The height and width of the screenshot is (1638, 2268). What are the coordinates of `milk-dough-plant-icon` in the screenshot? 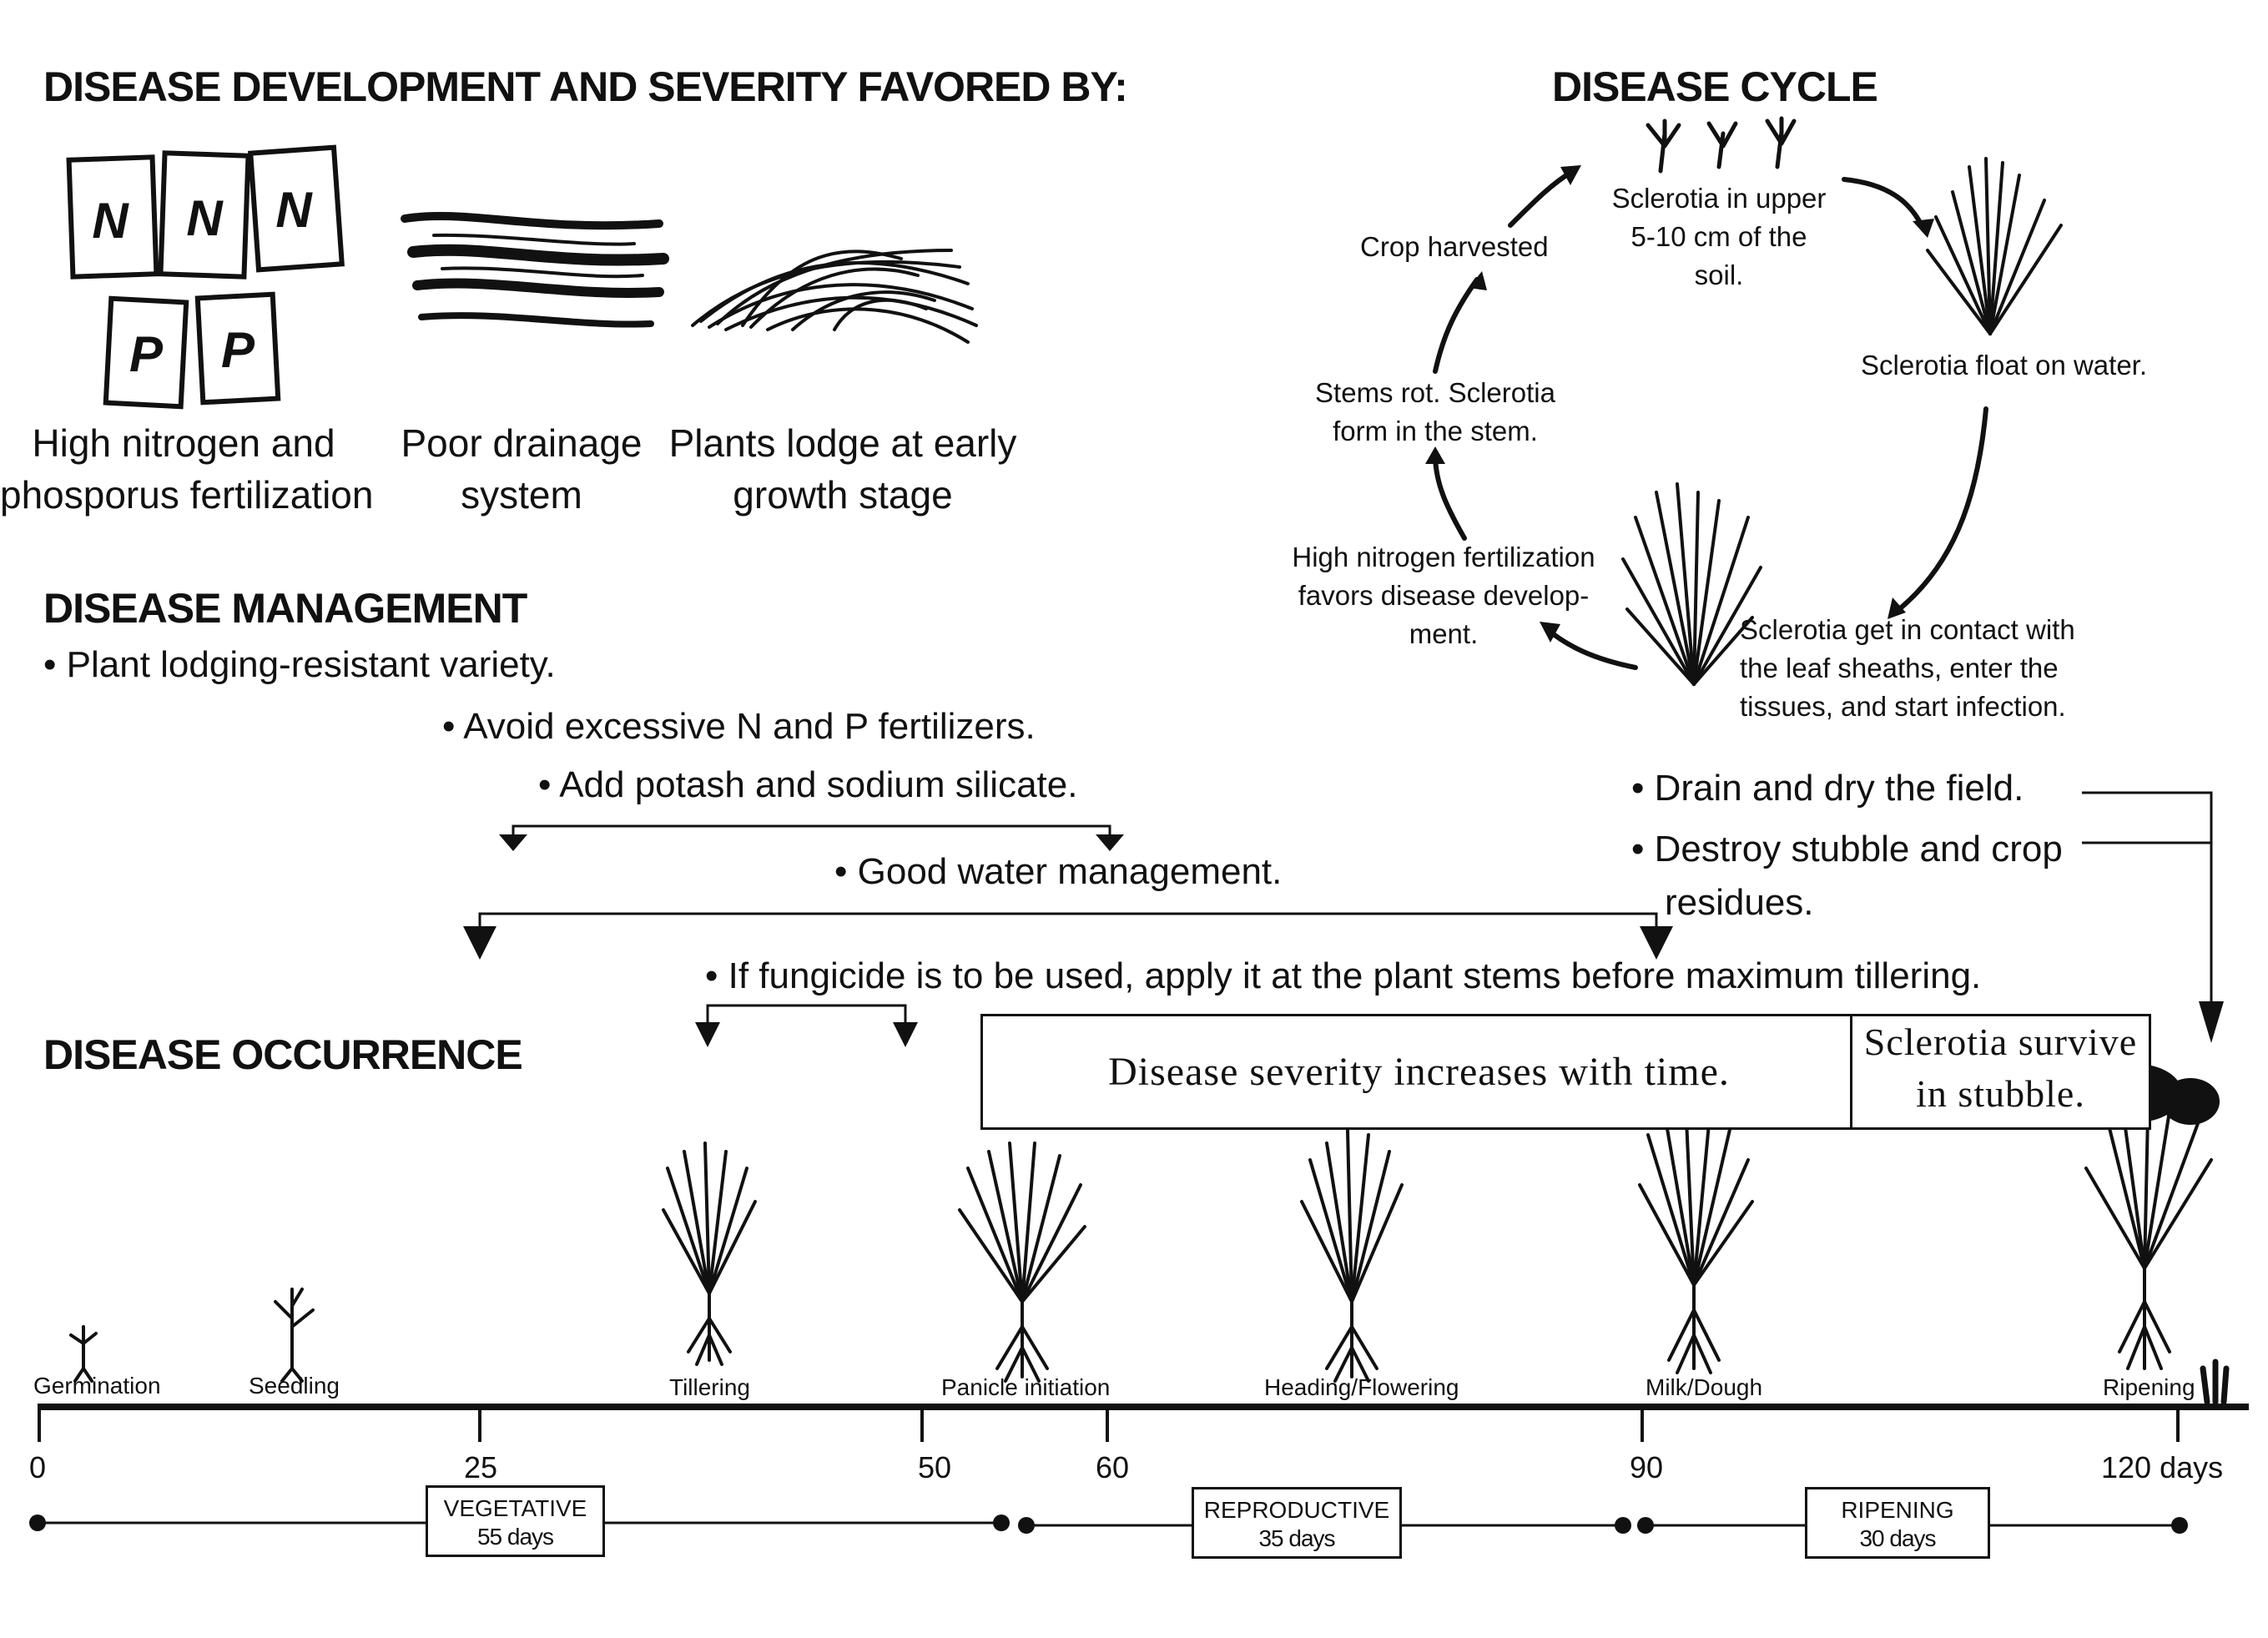 It's located at (1696, 1237).